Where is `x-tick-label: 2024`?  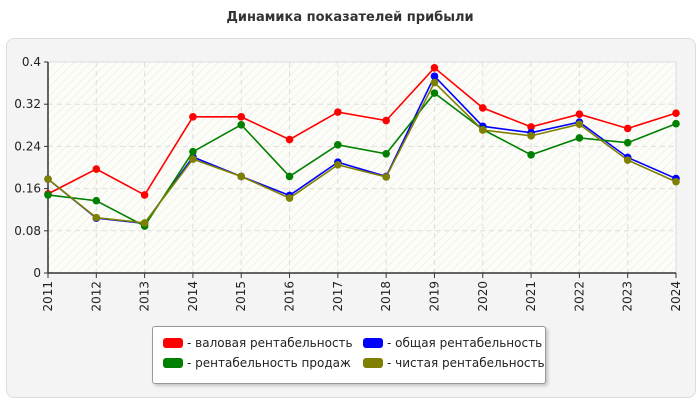
x-tick-label: 2024 is located at coordinates (676, 296).